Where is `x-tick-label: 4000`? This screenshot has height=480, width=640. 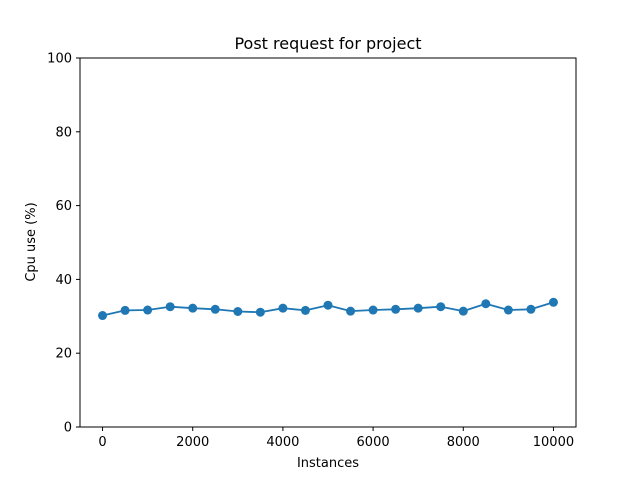
x-tick-label: 4000 is located at coordinates (282, 442).